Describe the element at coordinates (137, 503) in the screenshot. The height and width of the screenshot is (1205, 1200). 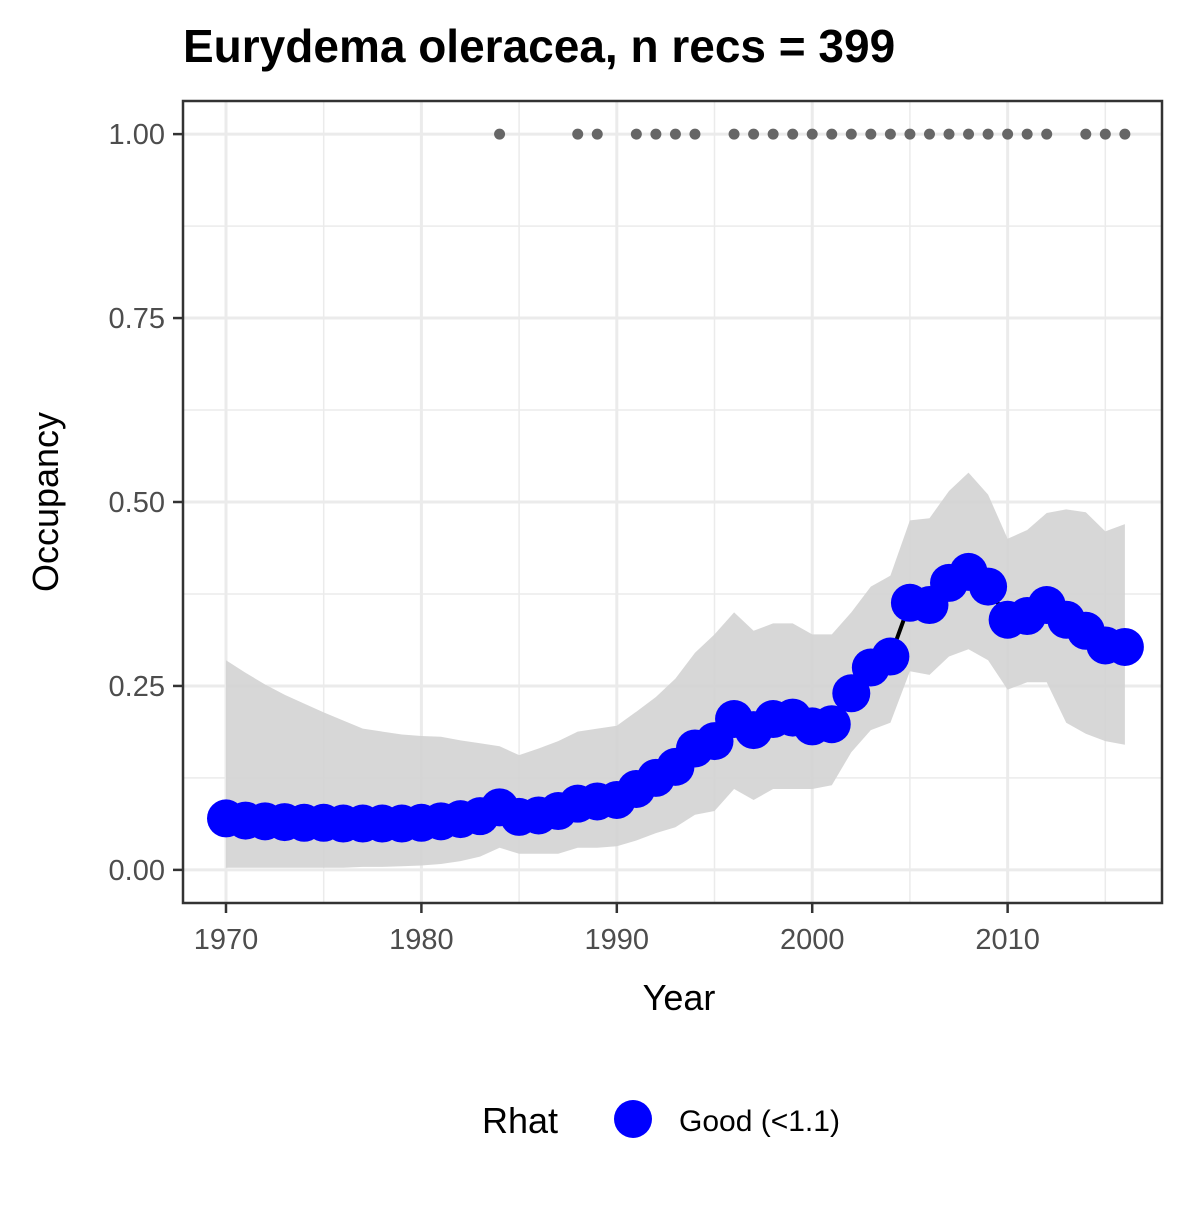
I see `y-tick-label: 0.50` at that location.